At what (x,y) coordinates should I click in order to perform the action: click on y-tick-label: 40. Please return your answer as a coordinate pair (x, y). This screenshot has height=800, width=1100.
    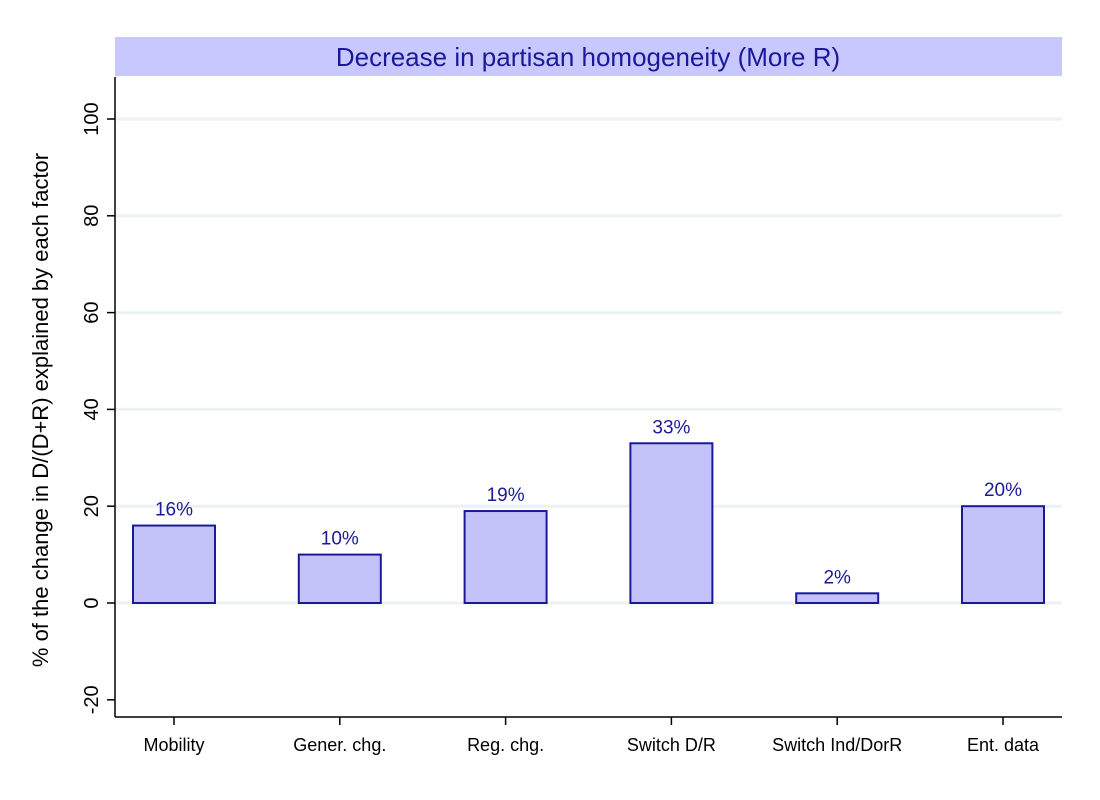
    Looking at the image, I should click on (92, 409).